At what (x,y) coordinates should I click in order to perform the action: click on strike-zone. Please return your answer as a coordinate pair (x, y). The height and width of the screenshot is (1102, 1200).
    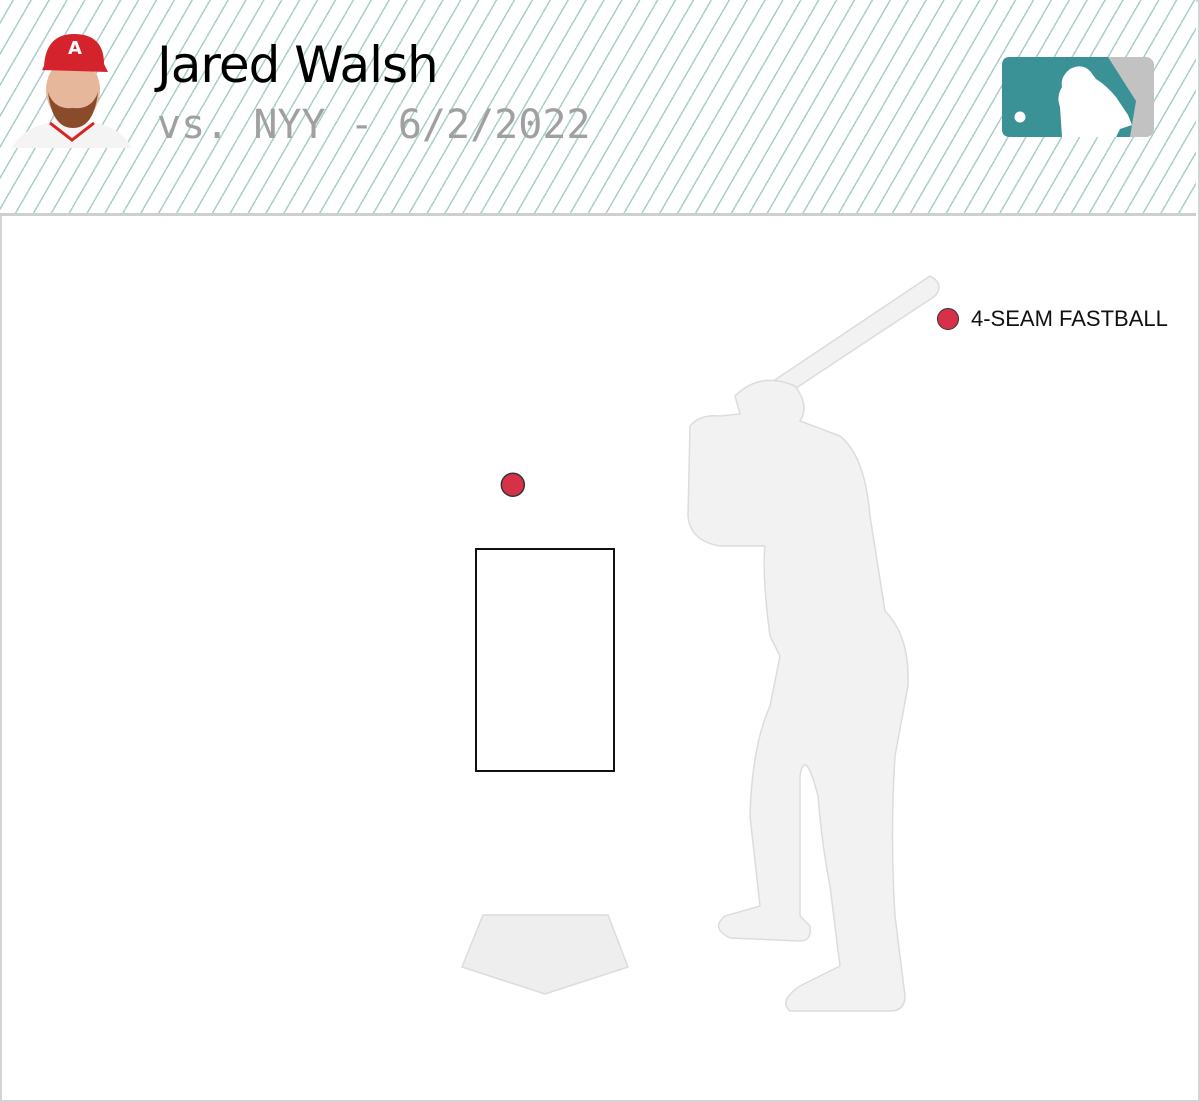
    Looking at the image, I should click on (545, 660).